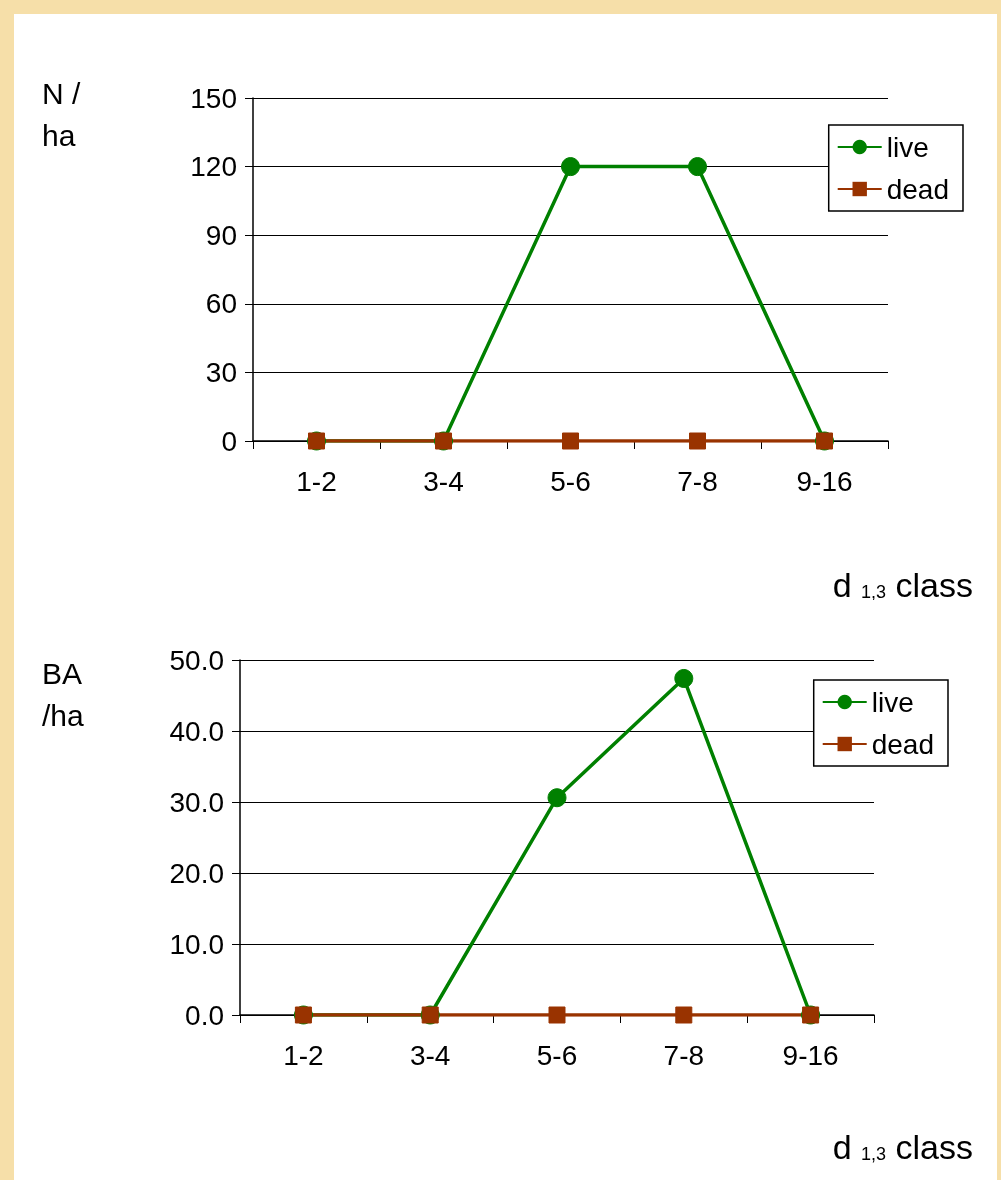 The image size is (1001, 1180). I want to click on y-tick-label: 40.0, so click(196, 731).